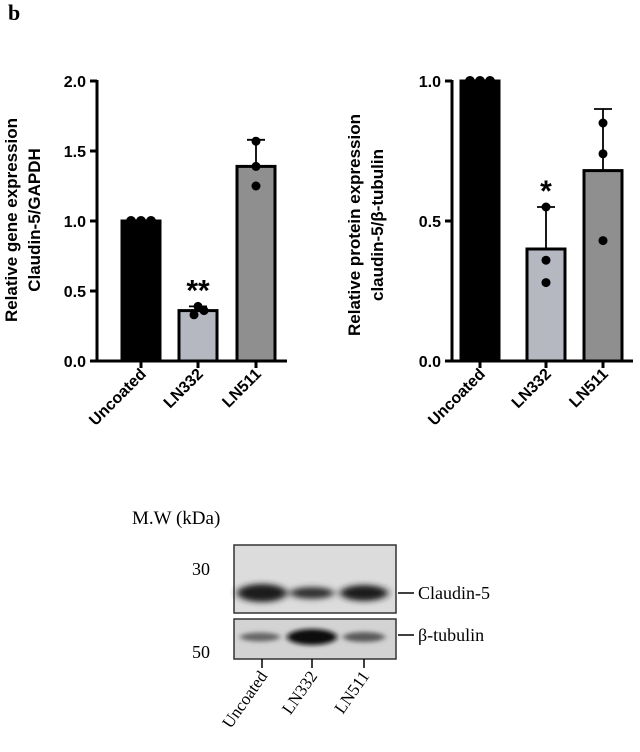 The image size is (640, 752). I want to click on y-axis-label-line2: claudin-5/β-tubulin, so click(377, 225).